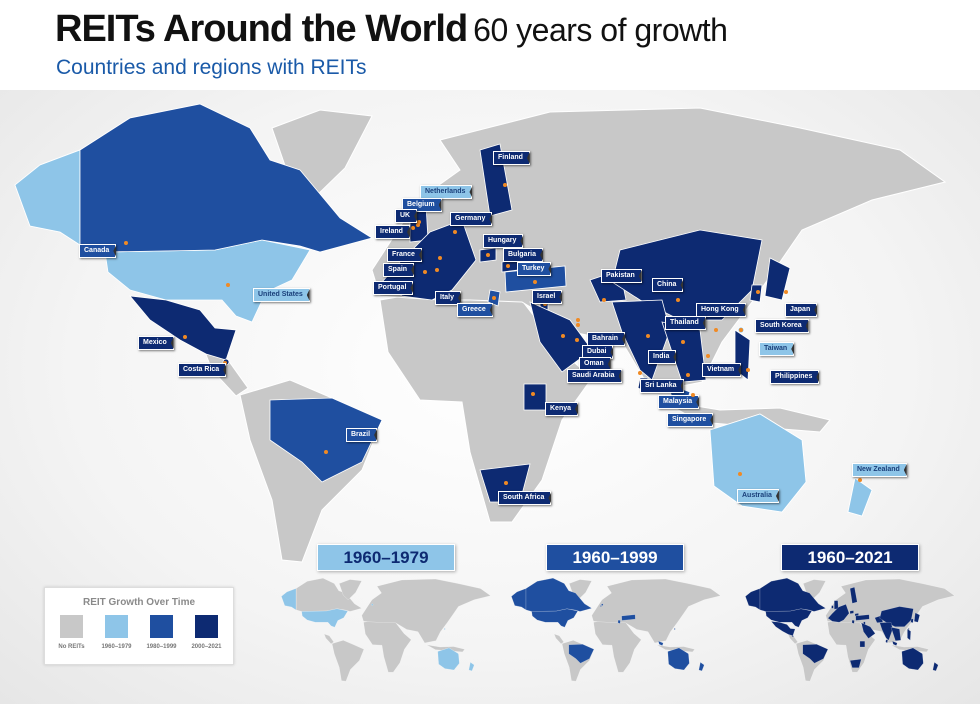  What do you see at coordinates (161, 647) in the screenshot?
I see `legend-label: 1980–1999` at bounding box center [161, 647].